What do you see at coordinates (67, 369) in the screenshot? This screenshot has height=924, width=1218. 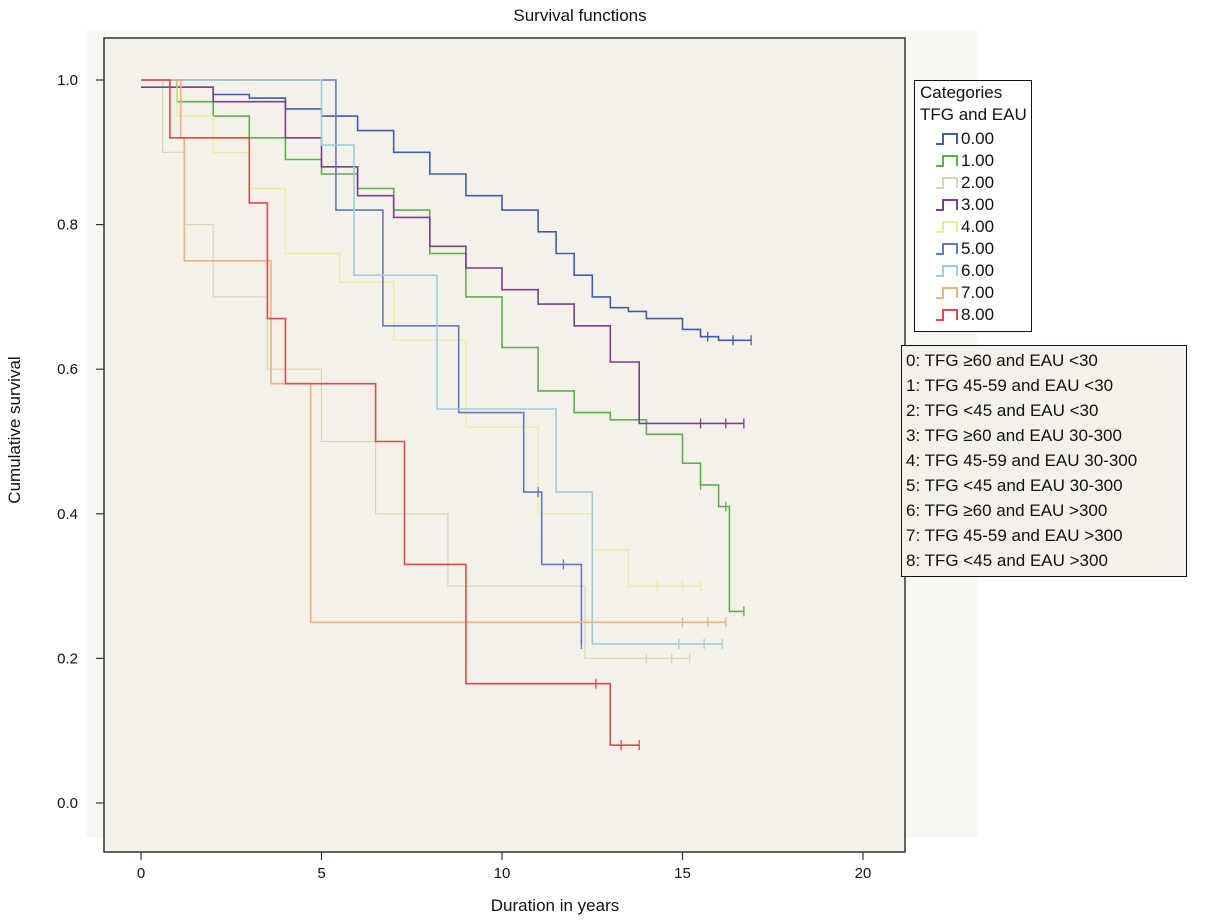 I see `y-tick-label-0.6: 0.6` at bounding box center [67, 369].